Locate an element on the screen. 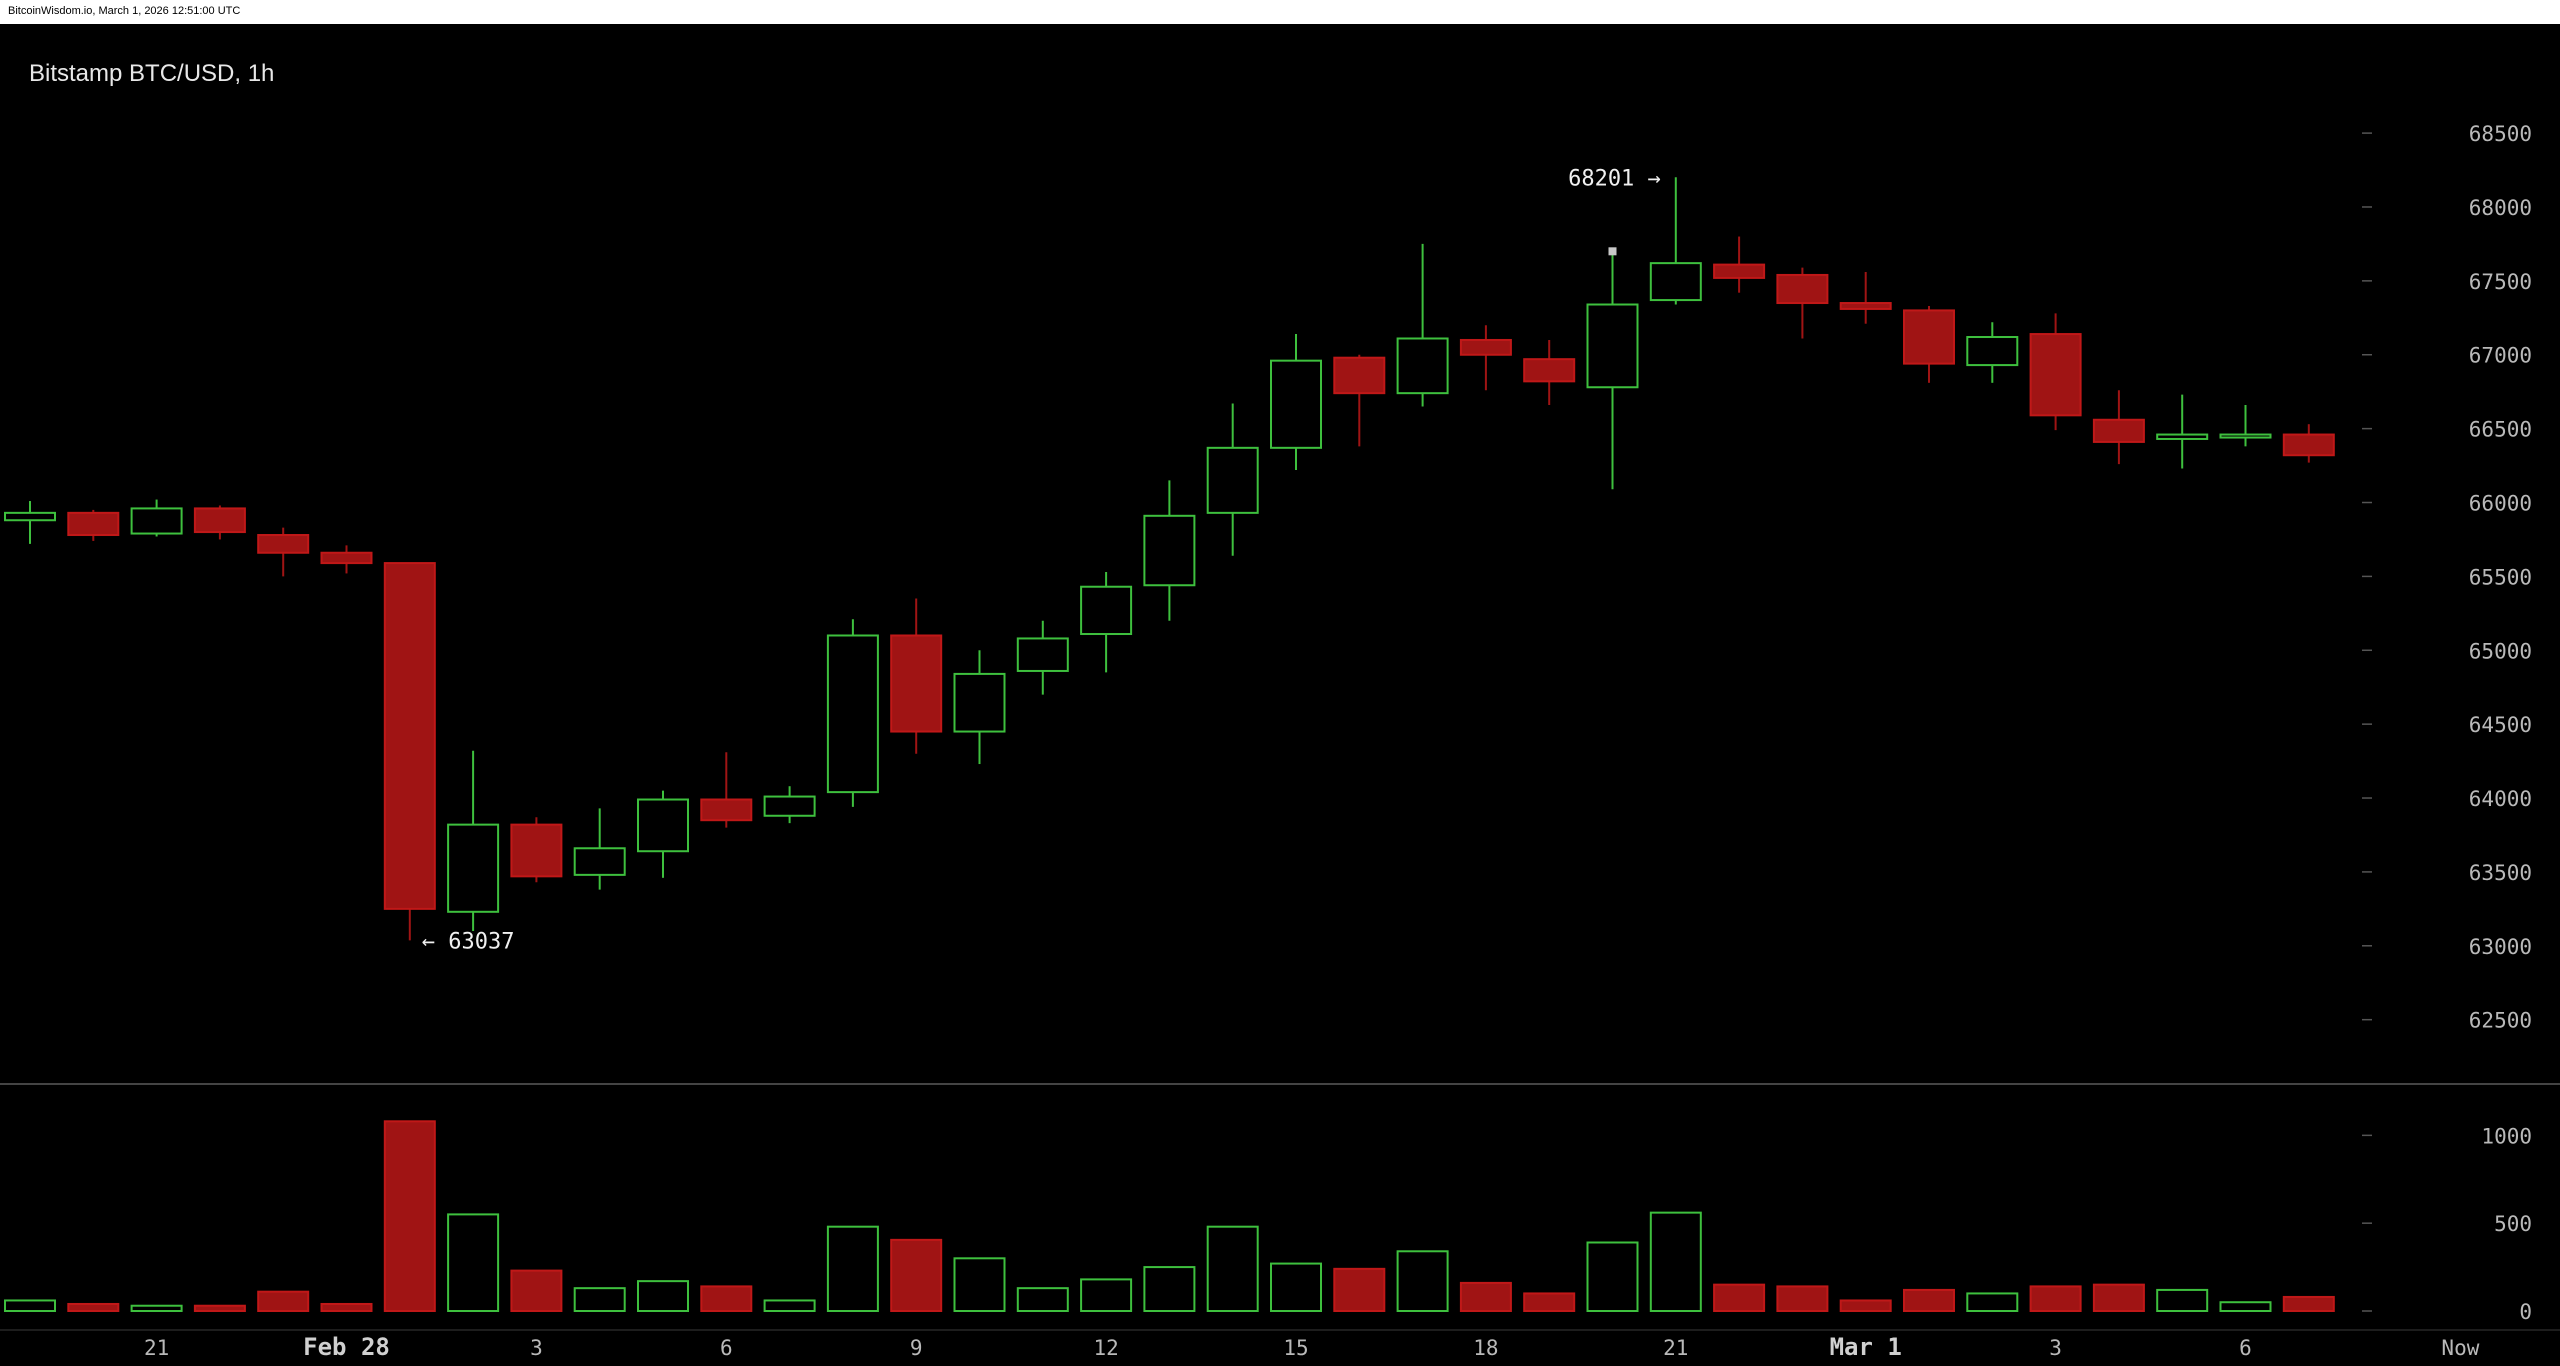 The height and width of the screenshot is (1366, 2560). y-tick-label: 68500 is located at coordinates (2500, 134).